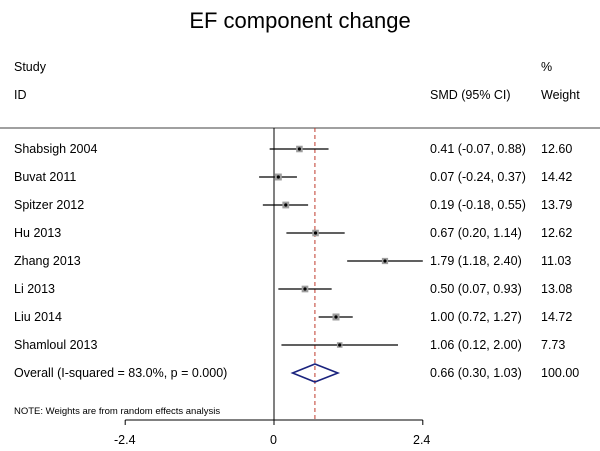 This screenshot has height=451, width=600. I want to click on study-label: Zhang 2013, so click(47, 261).